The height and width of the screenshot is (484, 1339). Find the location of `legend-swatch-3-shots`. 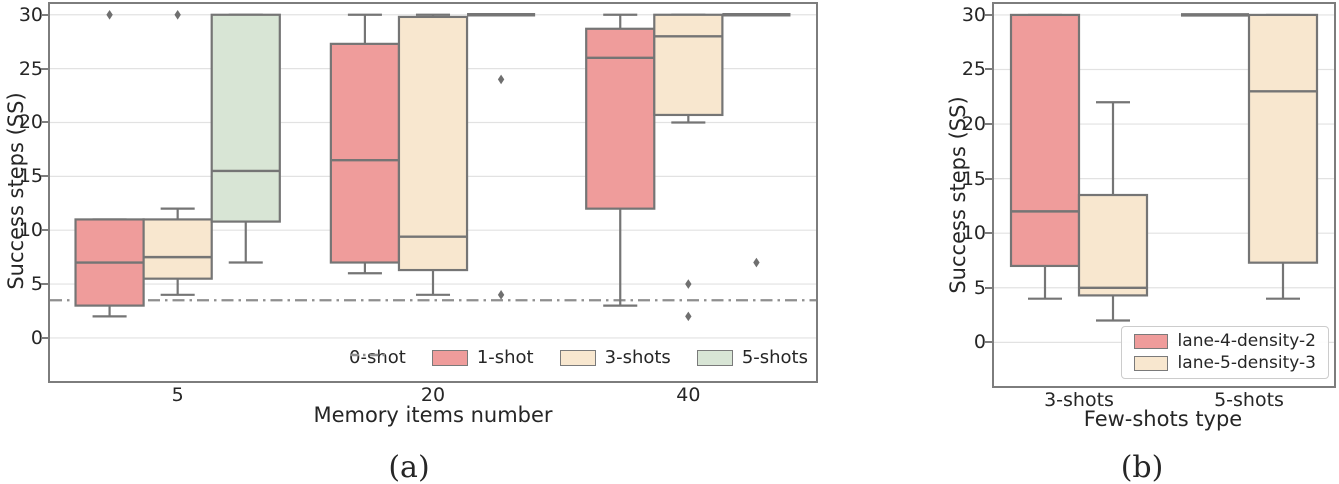

legend-swatch-3-shots is located at coordinates (577, 358).